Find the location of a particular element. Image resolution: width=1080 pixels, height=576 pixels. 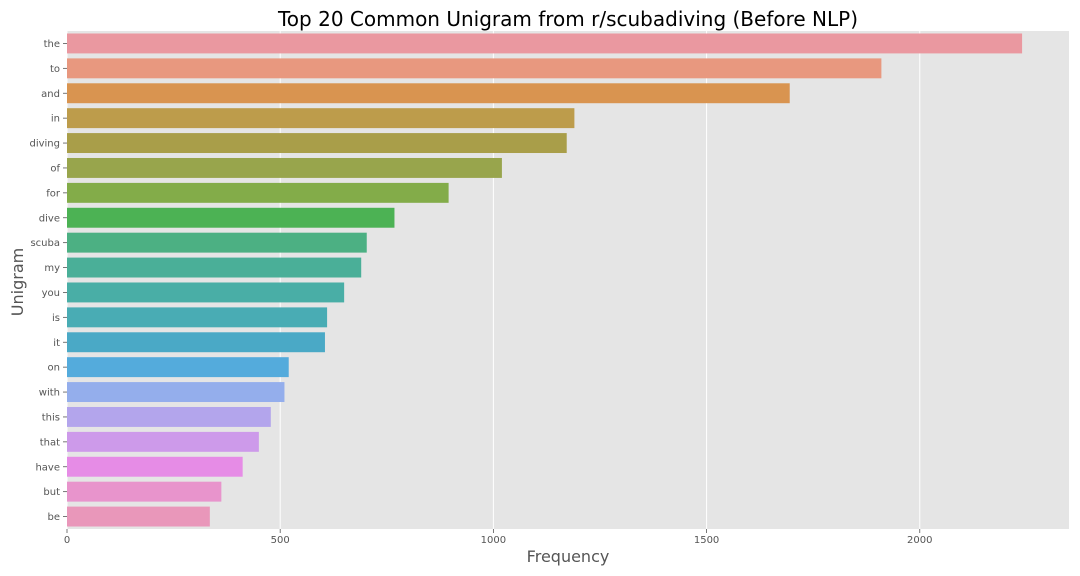

bar-on is located at coordinates (178, 367).